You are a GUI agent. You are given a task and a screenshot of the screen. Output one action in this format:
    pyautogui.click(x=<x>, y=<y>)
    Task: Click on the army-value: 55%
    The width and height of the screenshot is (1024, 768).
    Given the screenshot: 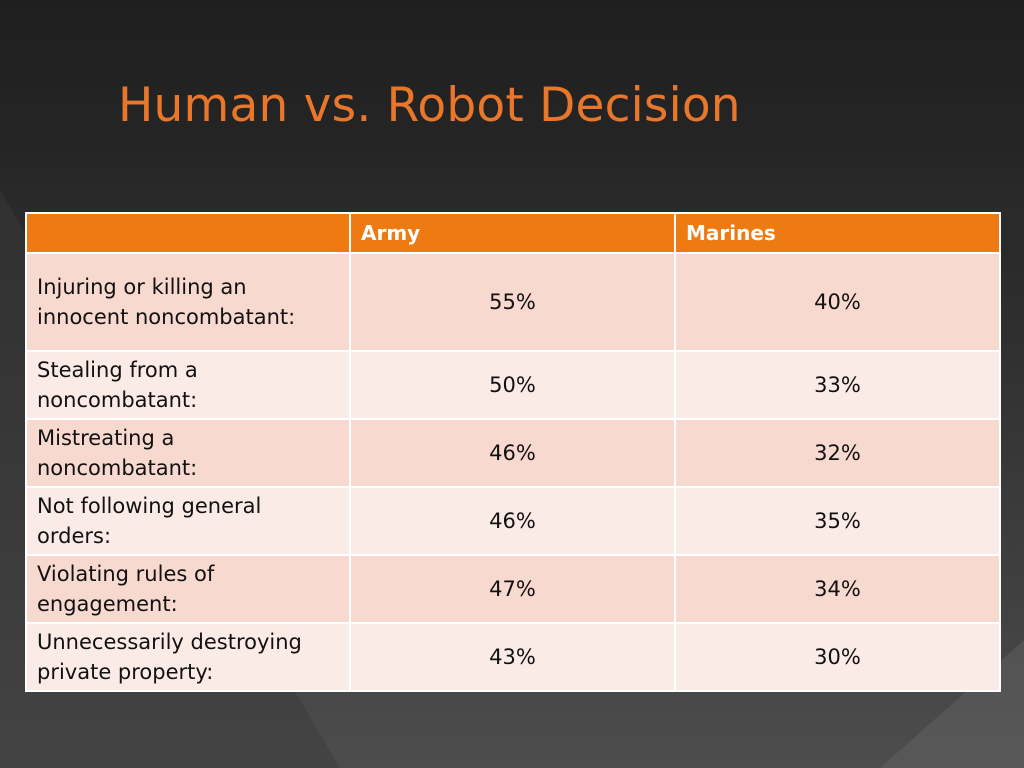 What is the action you would take?
    pyautogui.click(x=512, y=302)
    